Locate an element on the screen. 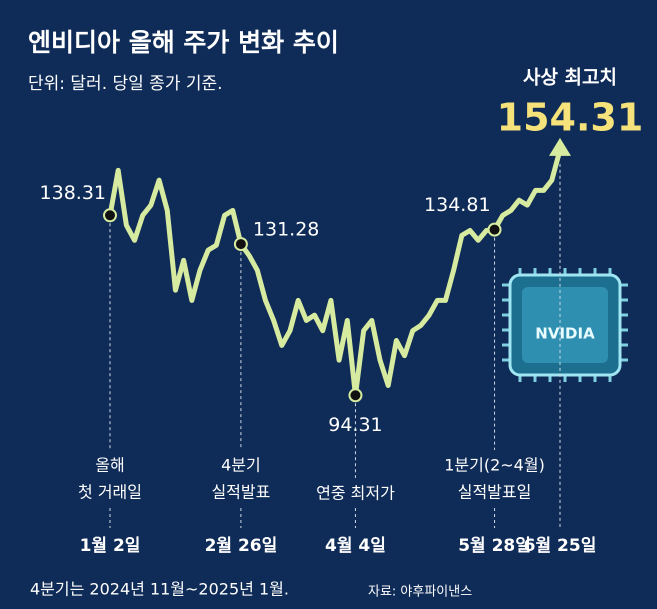 Image resolution: width=657 pixels, height=609 pixels. date-label: 1월 2일 is located at coordinates (110, 546).